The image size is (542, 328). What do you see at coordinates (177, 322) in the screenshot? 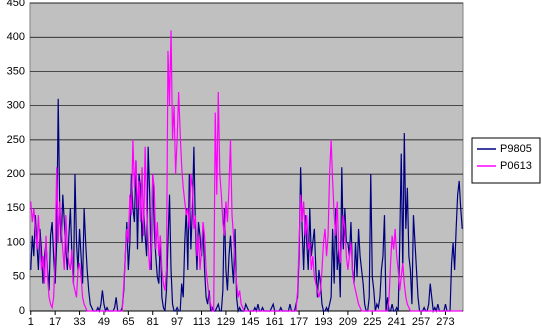
I see `x-tick-label: 97` at bounding box center [177, 322].